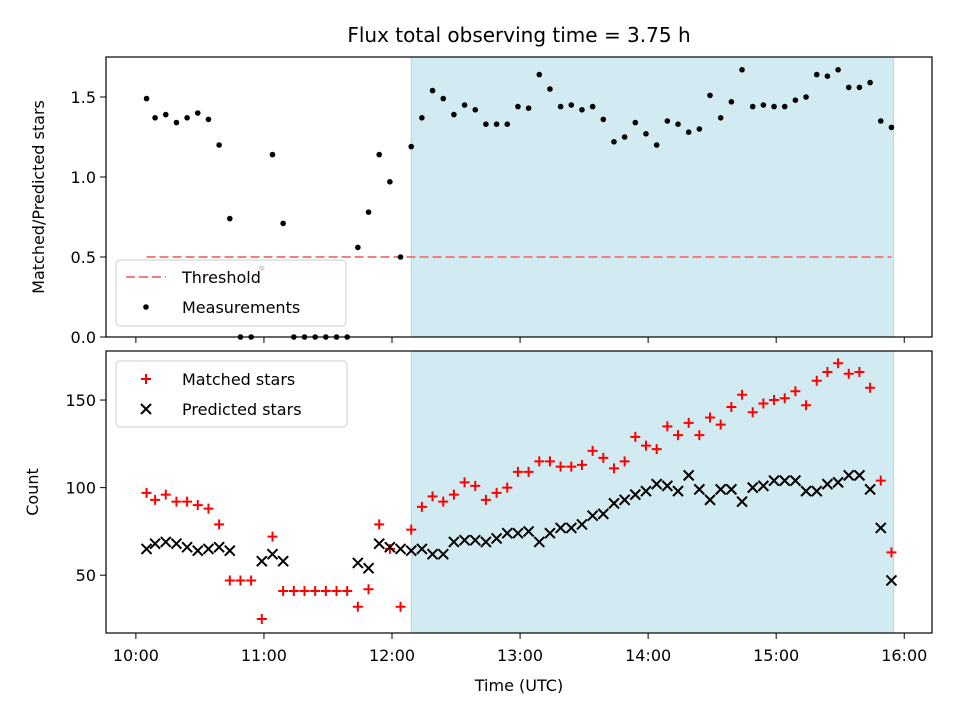 This screenshot has height=720, width=960. Describe the element at coordinates (904, 655) in the screenshot. I see `x-tick-label: 16:00` at that location.